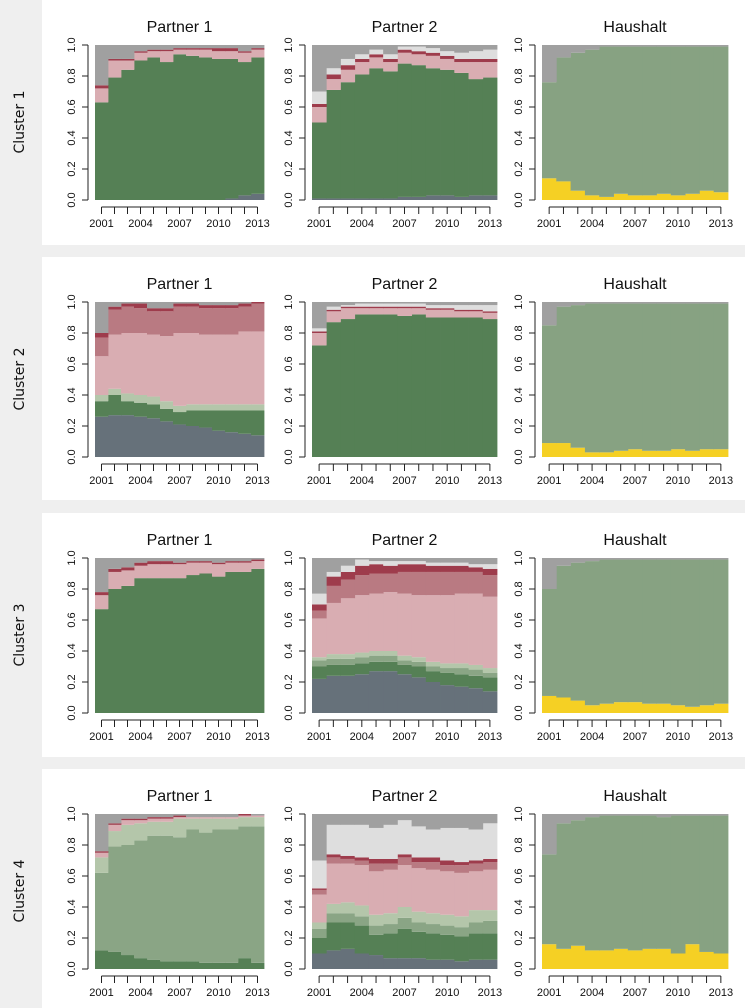 This screenshot has width=745, height=1008. Describe the element at coordinates (319, 224) in the screenshot. I see `x-tick-label: 2001` at that location.